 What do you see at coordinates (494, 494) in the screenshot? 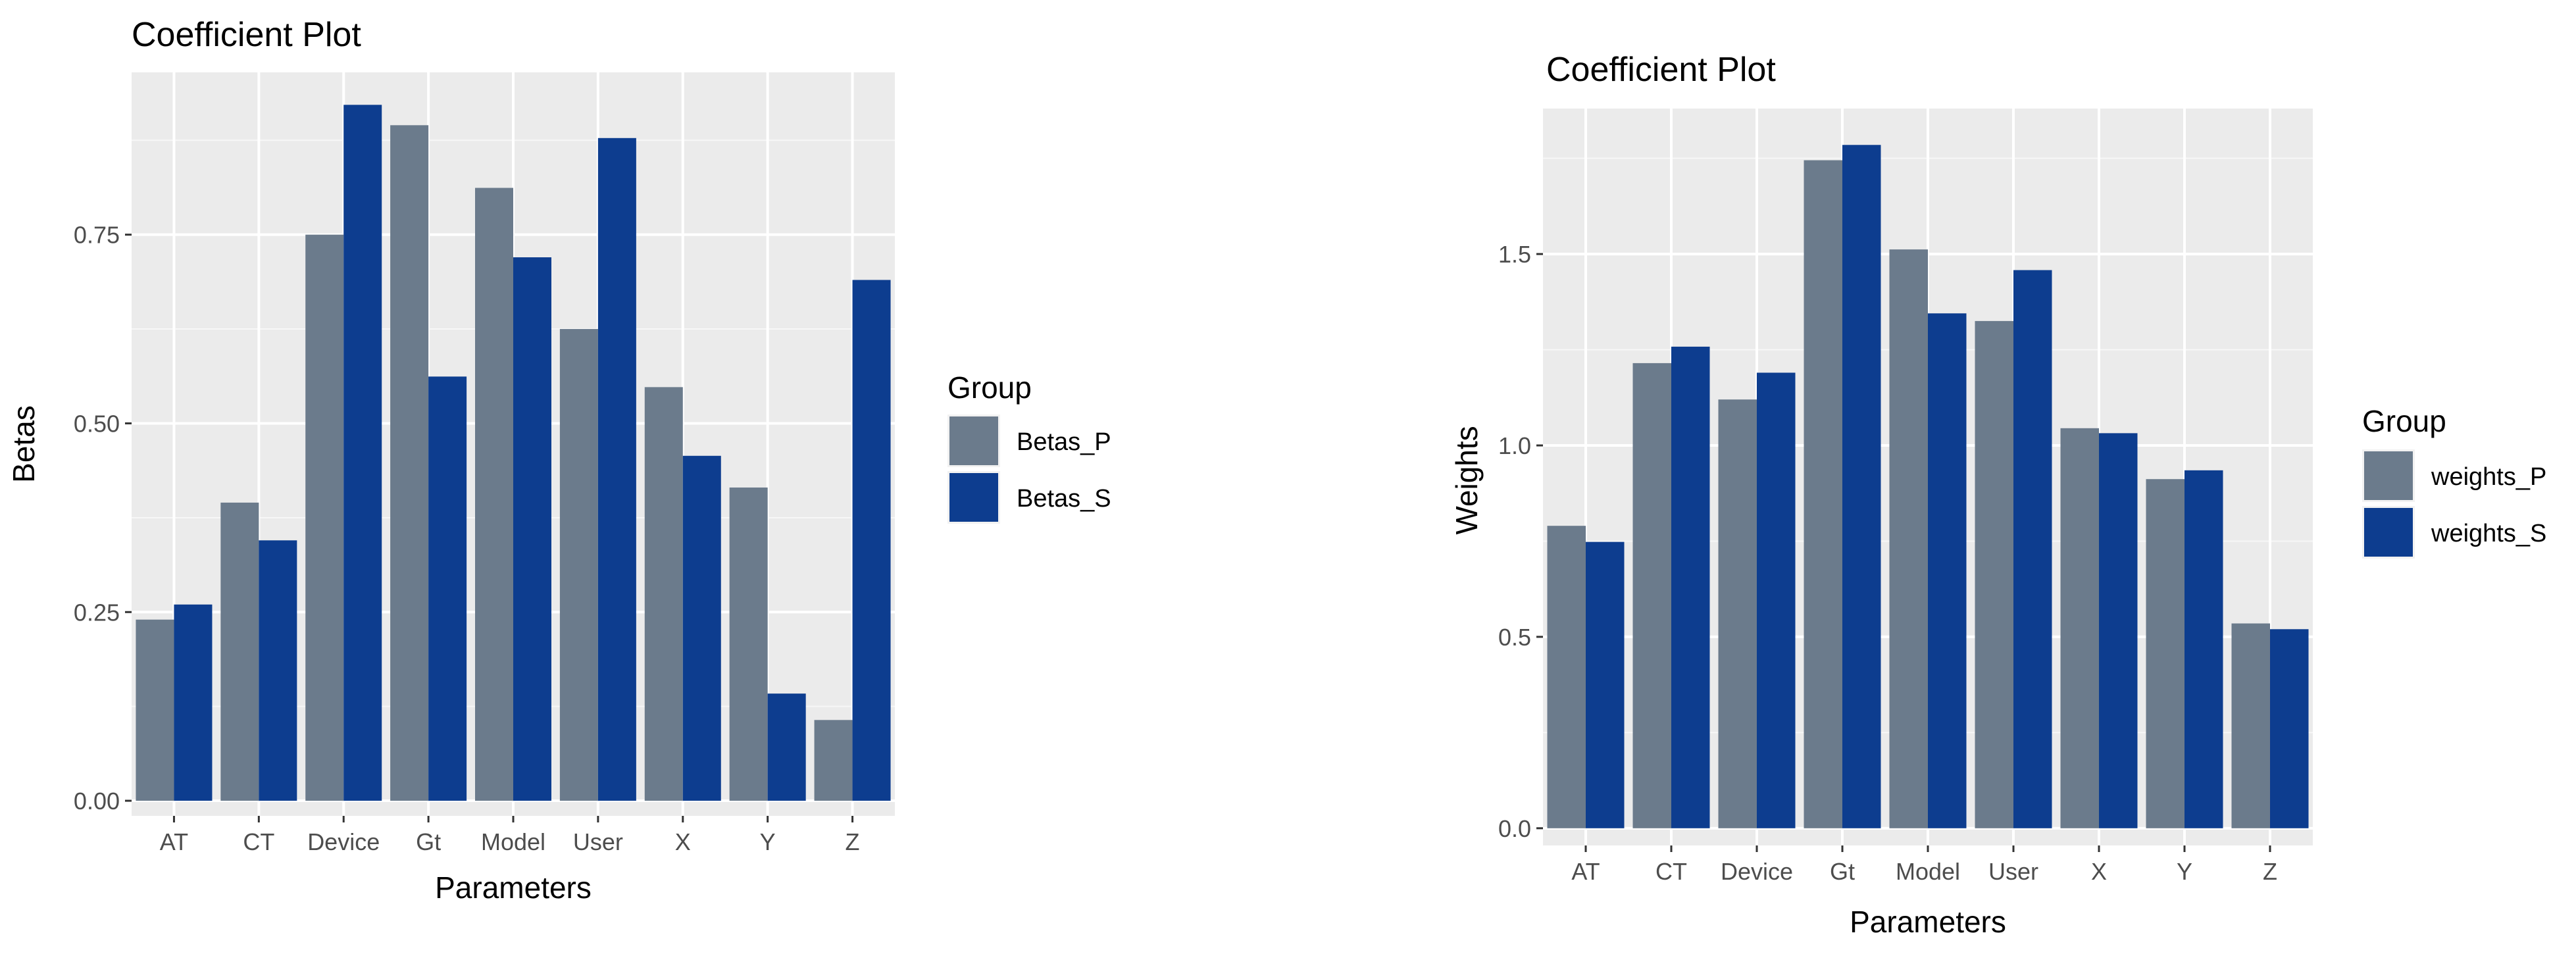
I see `bar-Betas_P-Model` at bounding box center [494, 494].